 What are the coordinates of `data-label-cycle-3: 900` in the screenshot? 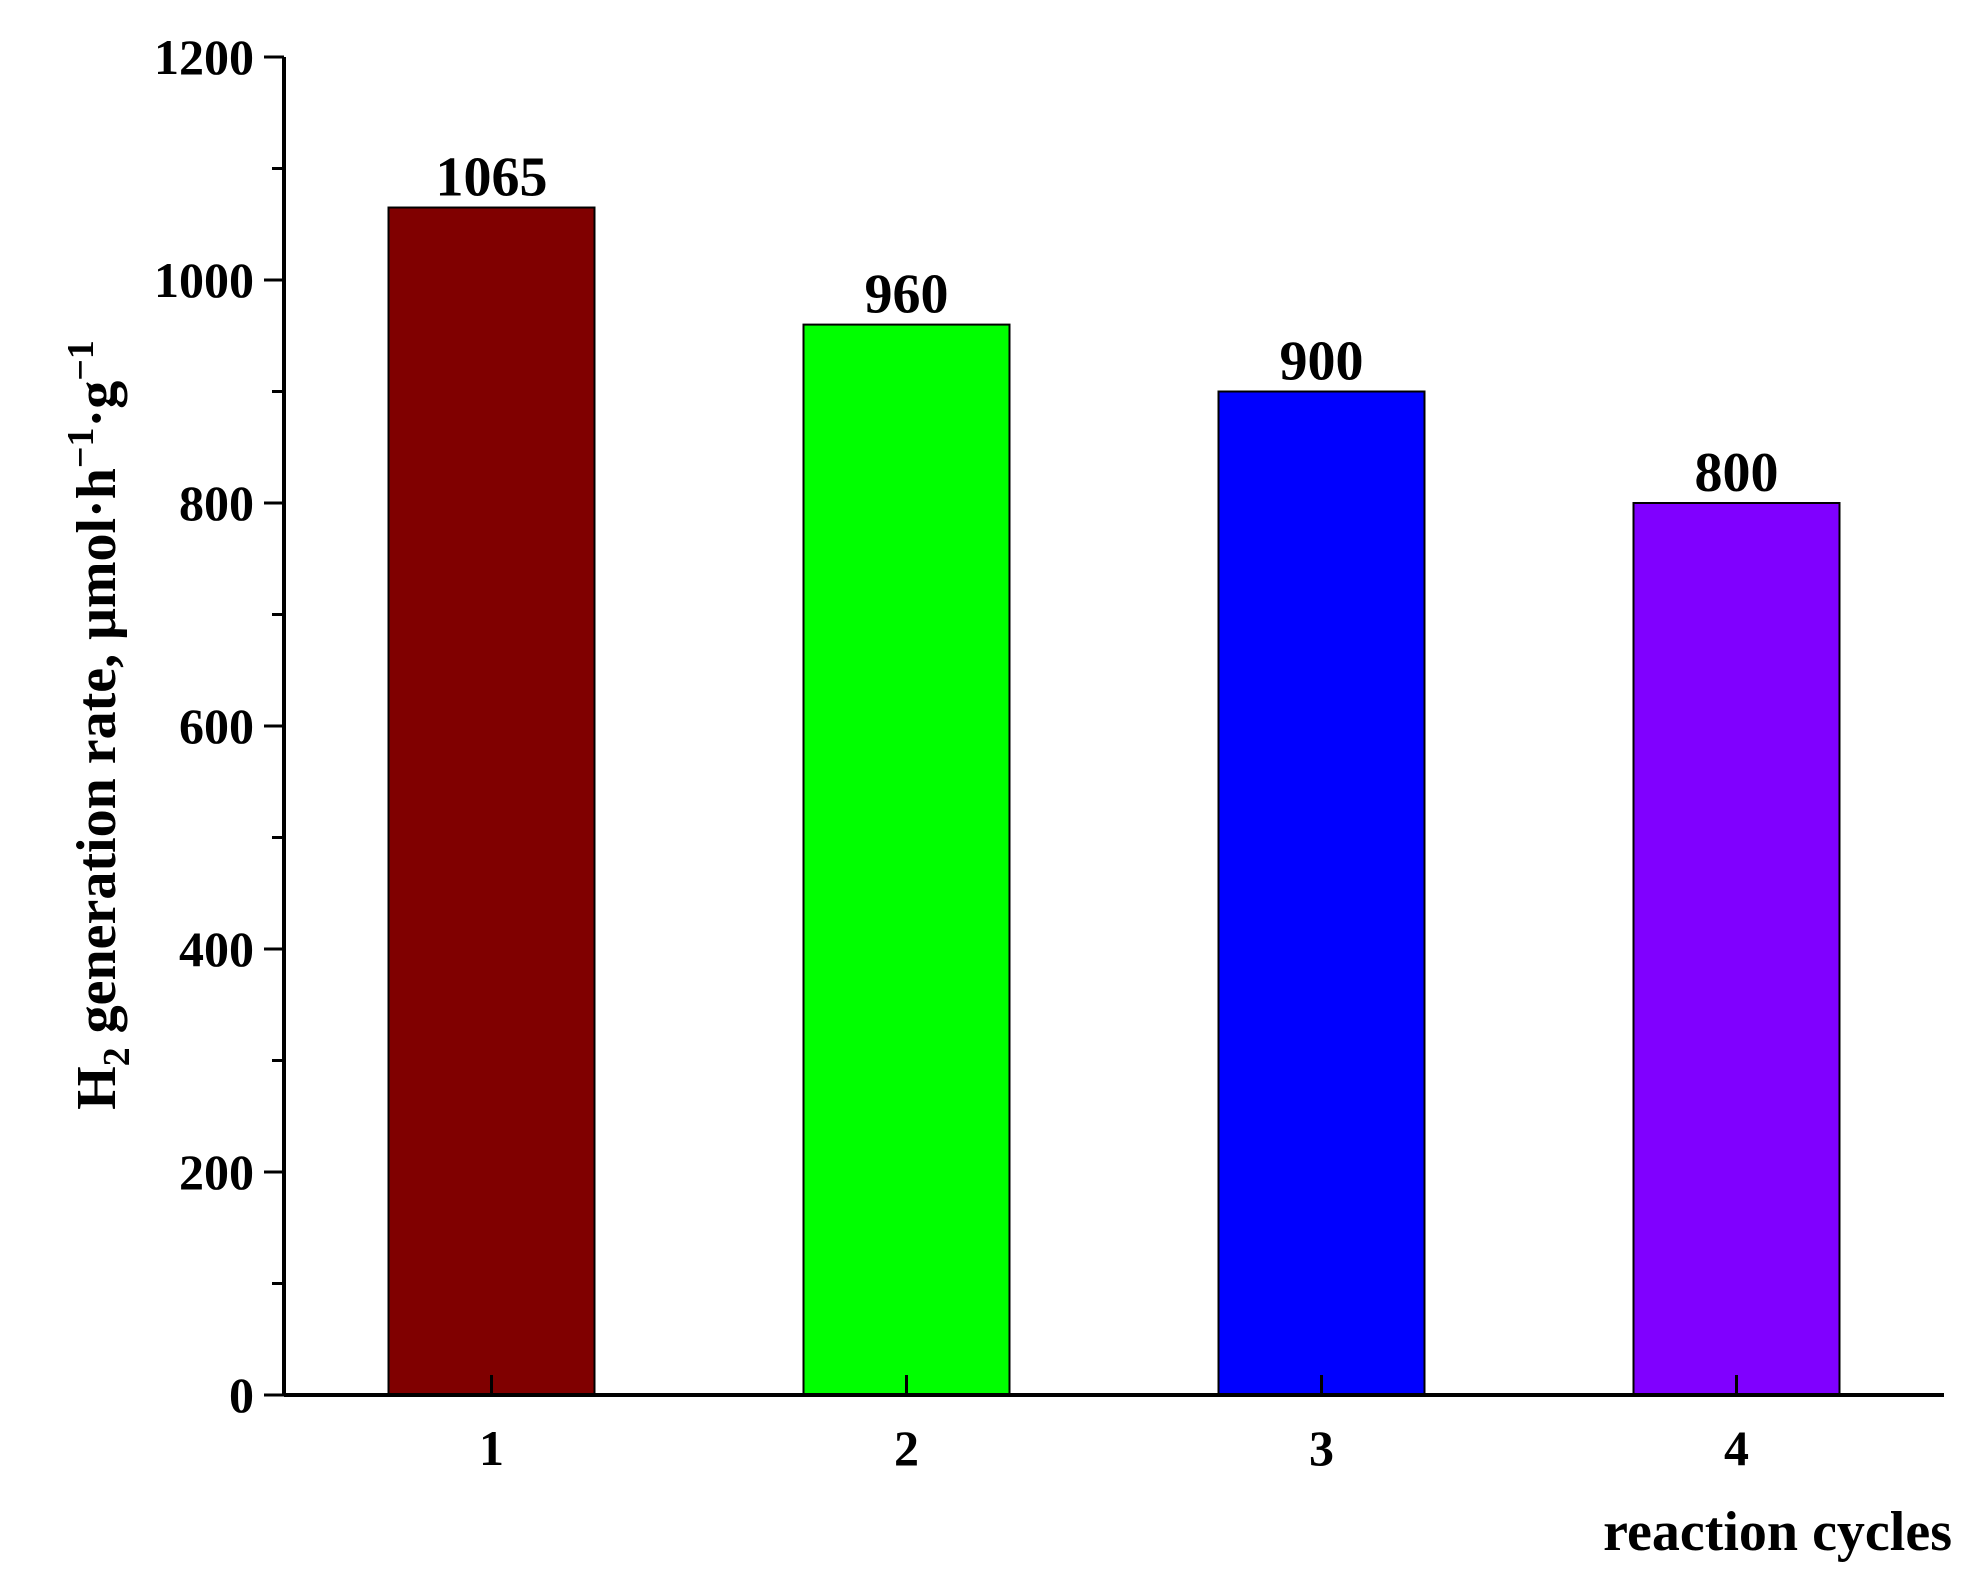 It's located at (1322, 362).